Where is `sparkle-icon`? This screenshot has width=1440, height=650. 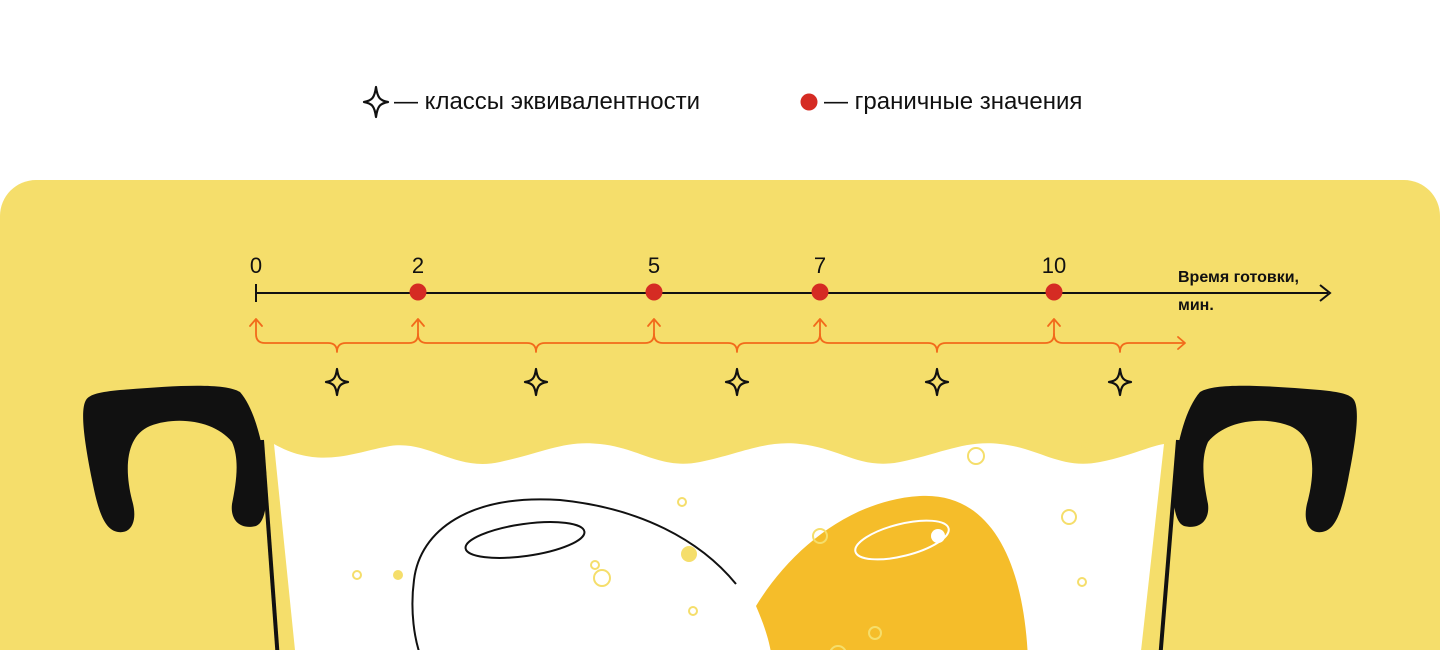 sparkle-icon is located at coordinates (376, 102).